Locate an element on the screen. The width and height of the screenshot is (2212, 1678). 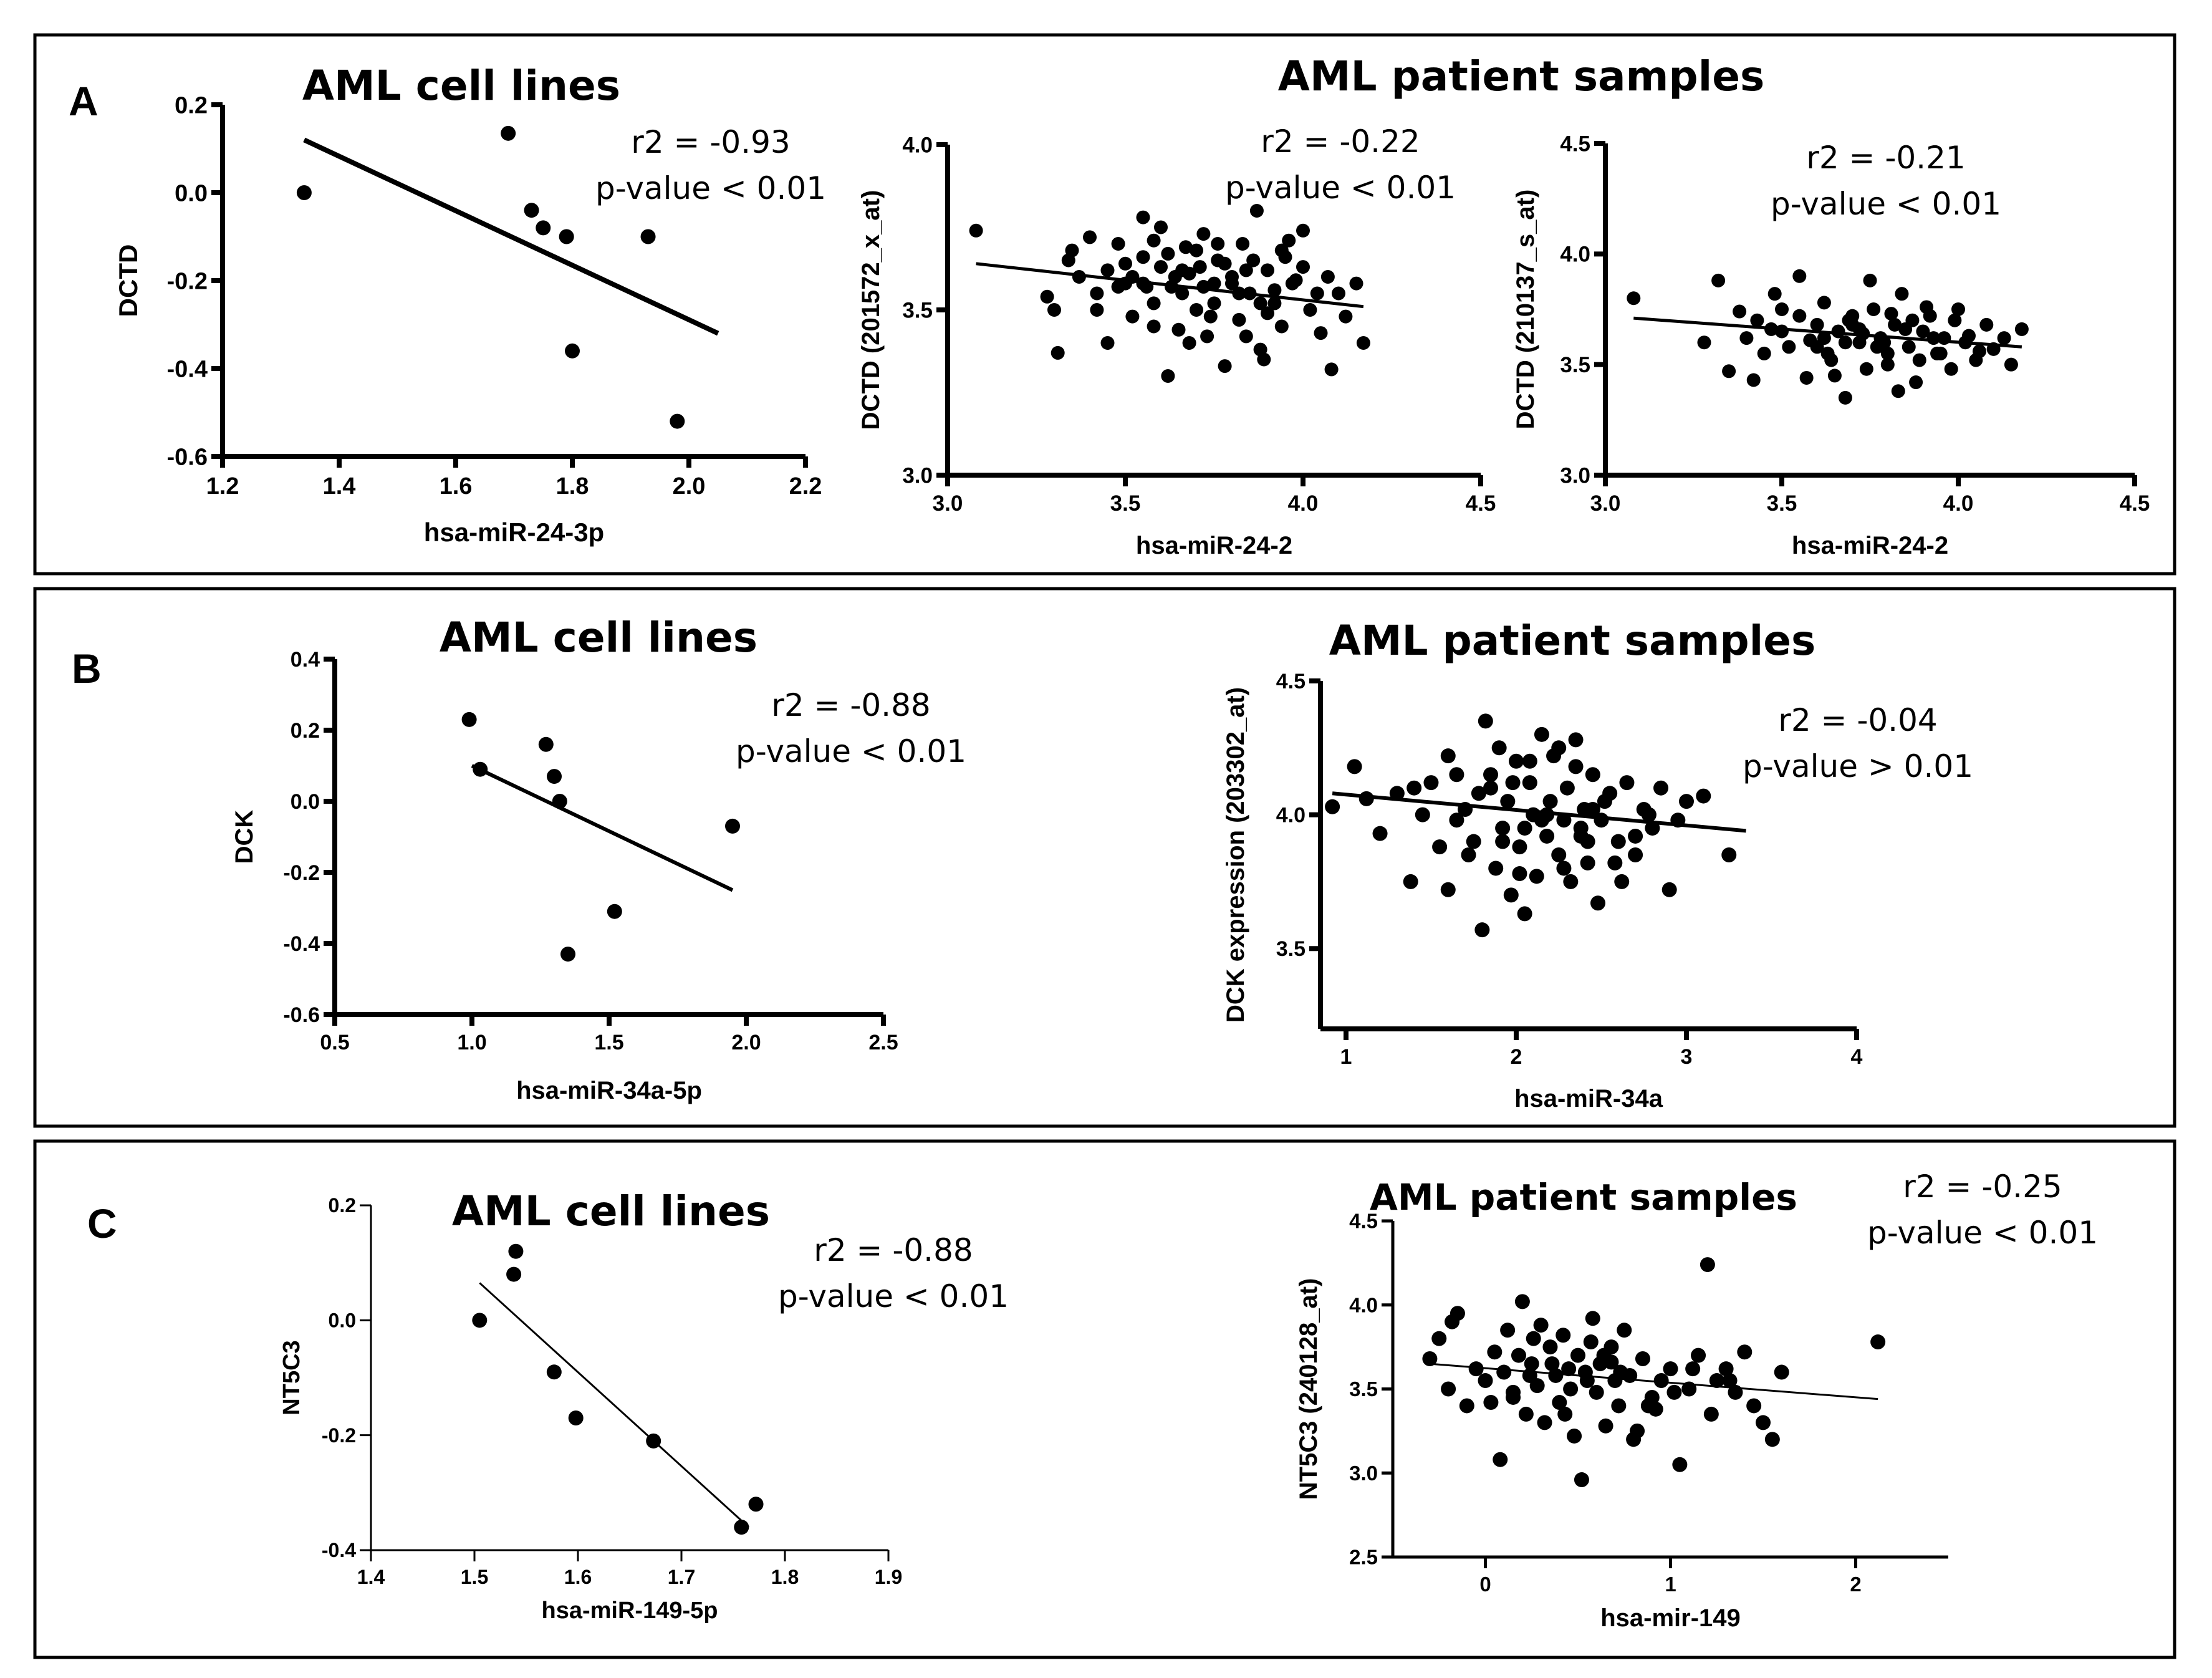
x-tick-label: 1 is located at coordinates (1346, 1057).